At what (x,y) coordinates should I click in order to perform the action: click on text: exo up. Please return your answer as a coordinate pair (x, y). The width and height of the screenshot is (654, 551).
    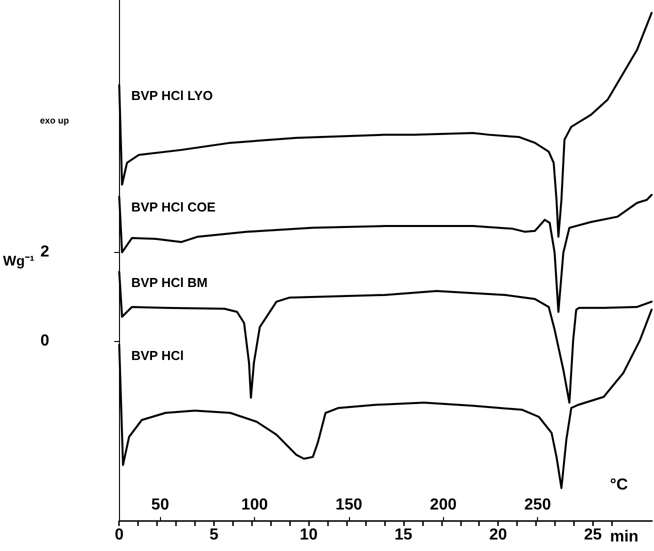
    Looking at the image, I should click on (55, 121).